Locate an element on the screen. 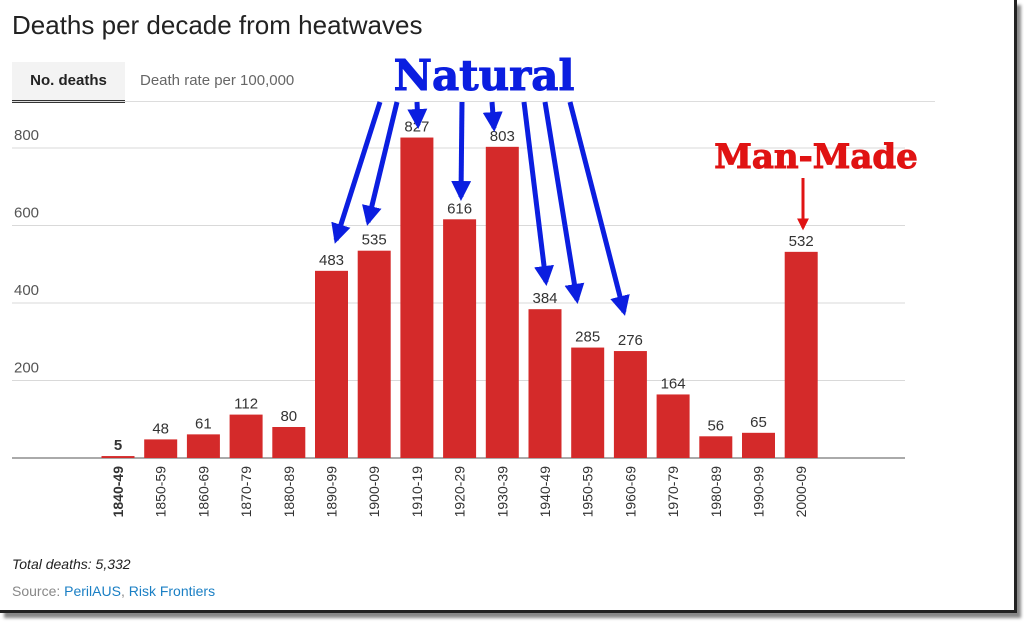  x-tick-label: 2000-09 is located at coordinates (801, 492).